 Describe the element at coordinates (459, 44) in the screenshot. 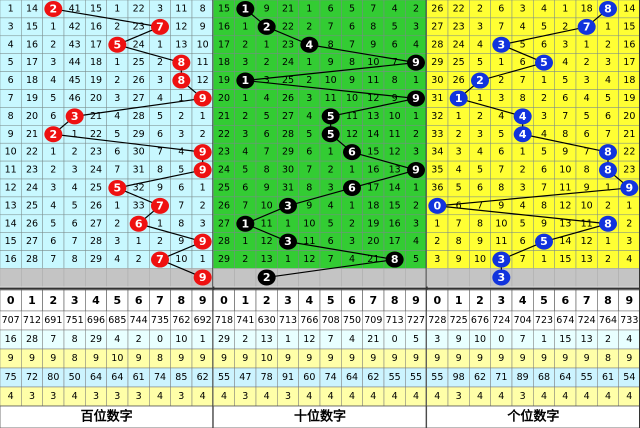

I see `cell-value: 24` at that location.